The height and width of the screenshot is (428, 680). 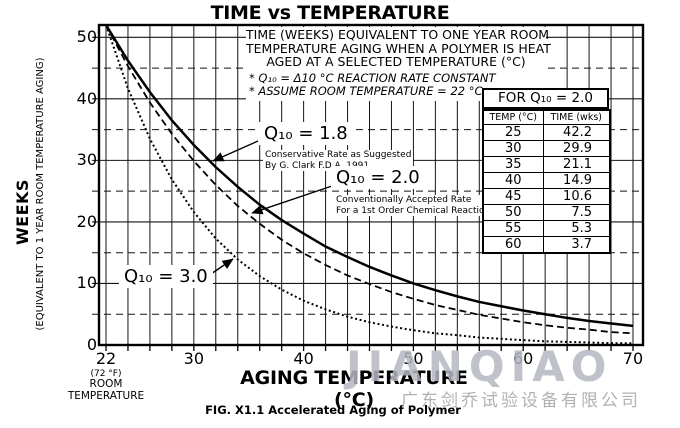 I want to click on time-cell: 7.5, so click(x=576, y=212).